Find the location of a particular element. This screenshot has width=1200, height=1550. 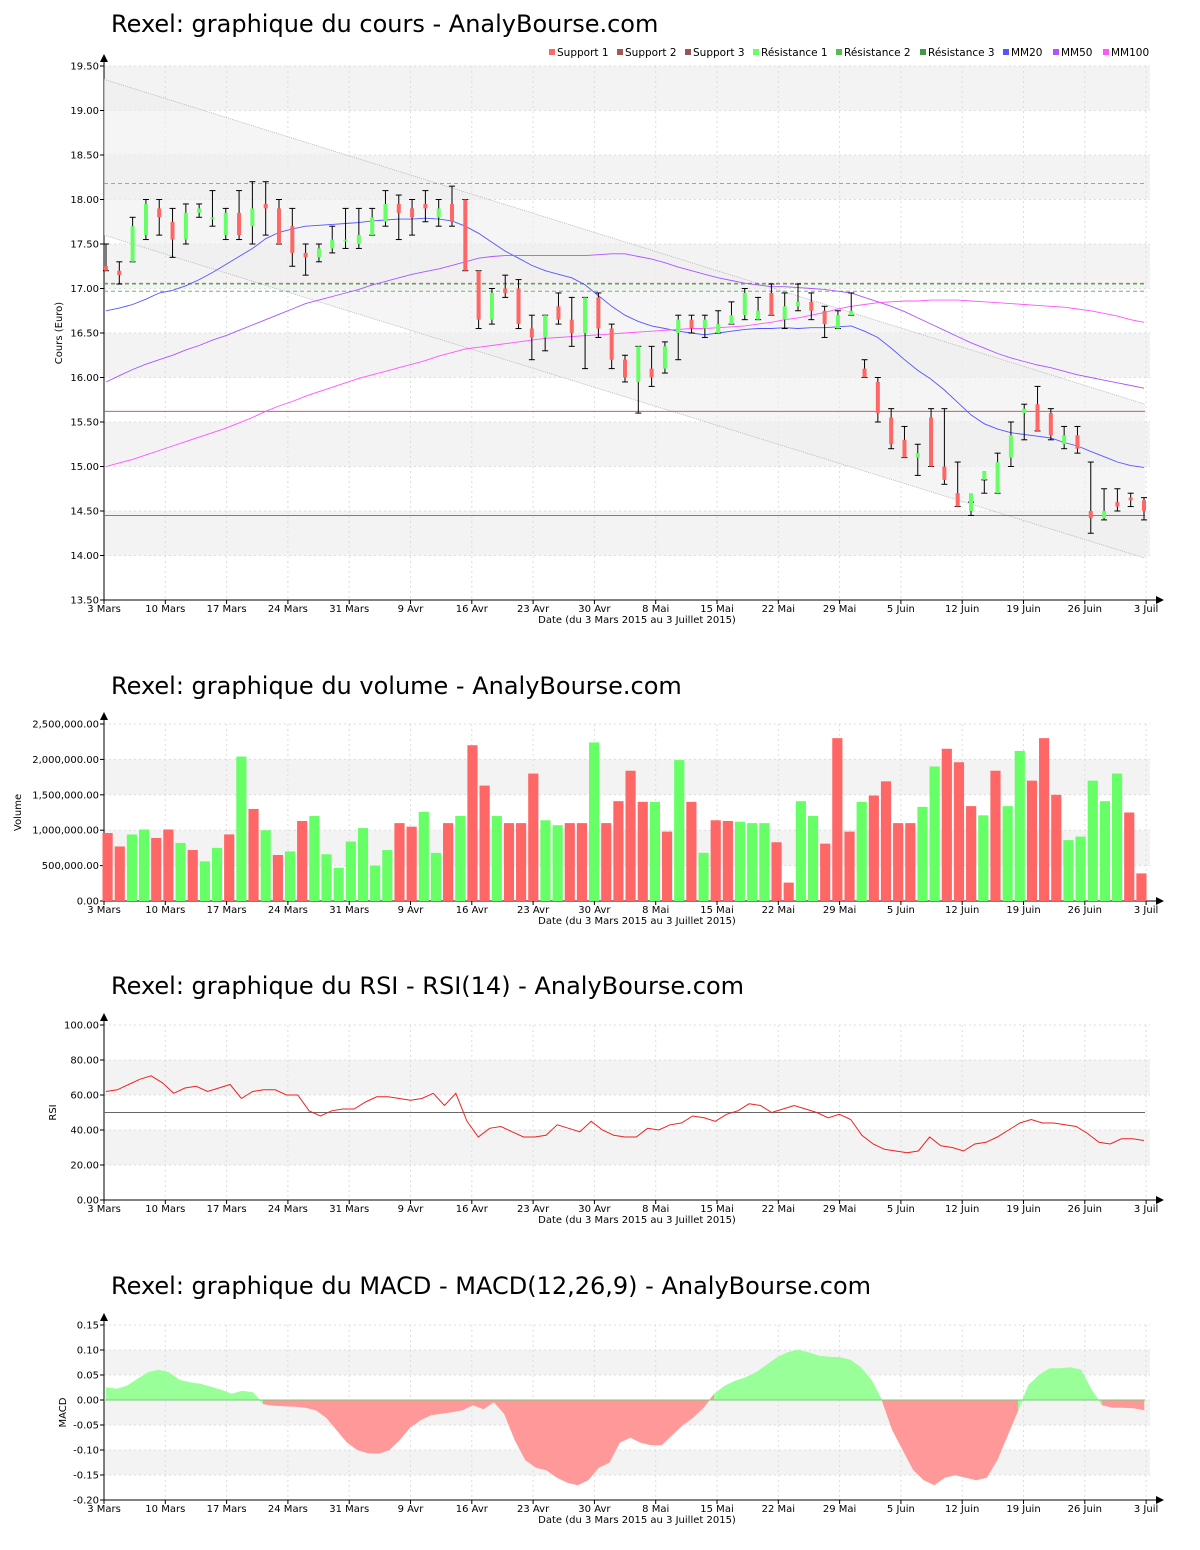

legend-item: Support 2 is located at coordinates (651, 53).